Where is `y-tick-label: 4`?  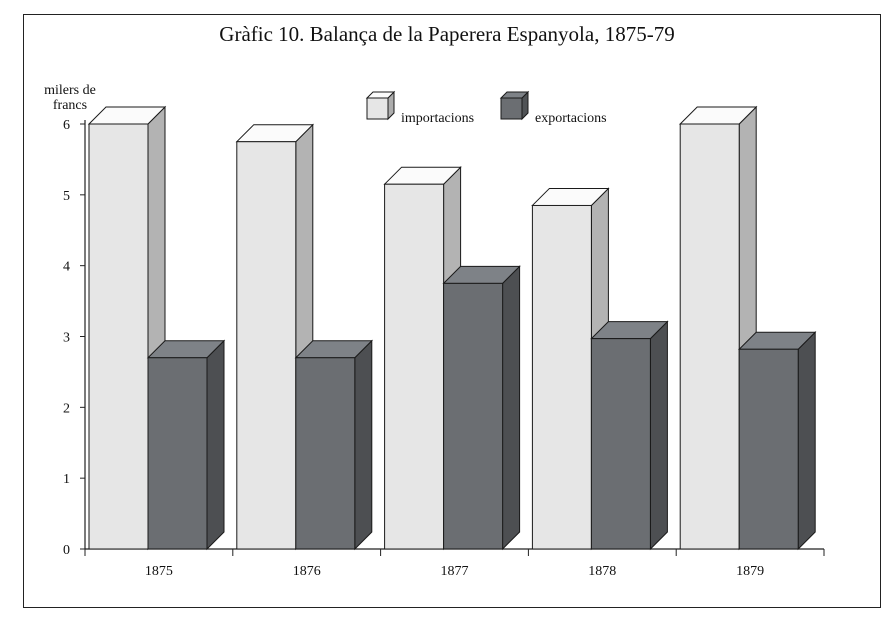 y-tick-label: 4 is located at coordinates (66, 267).